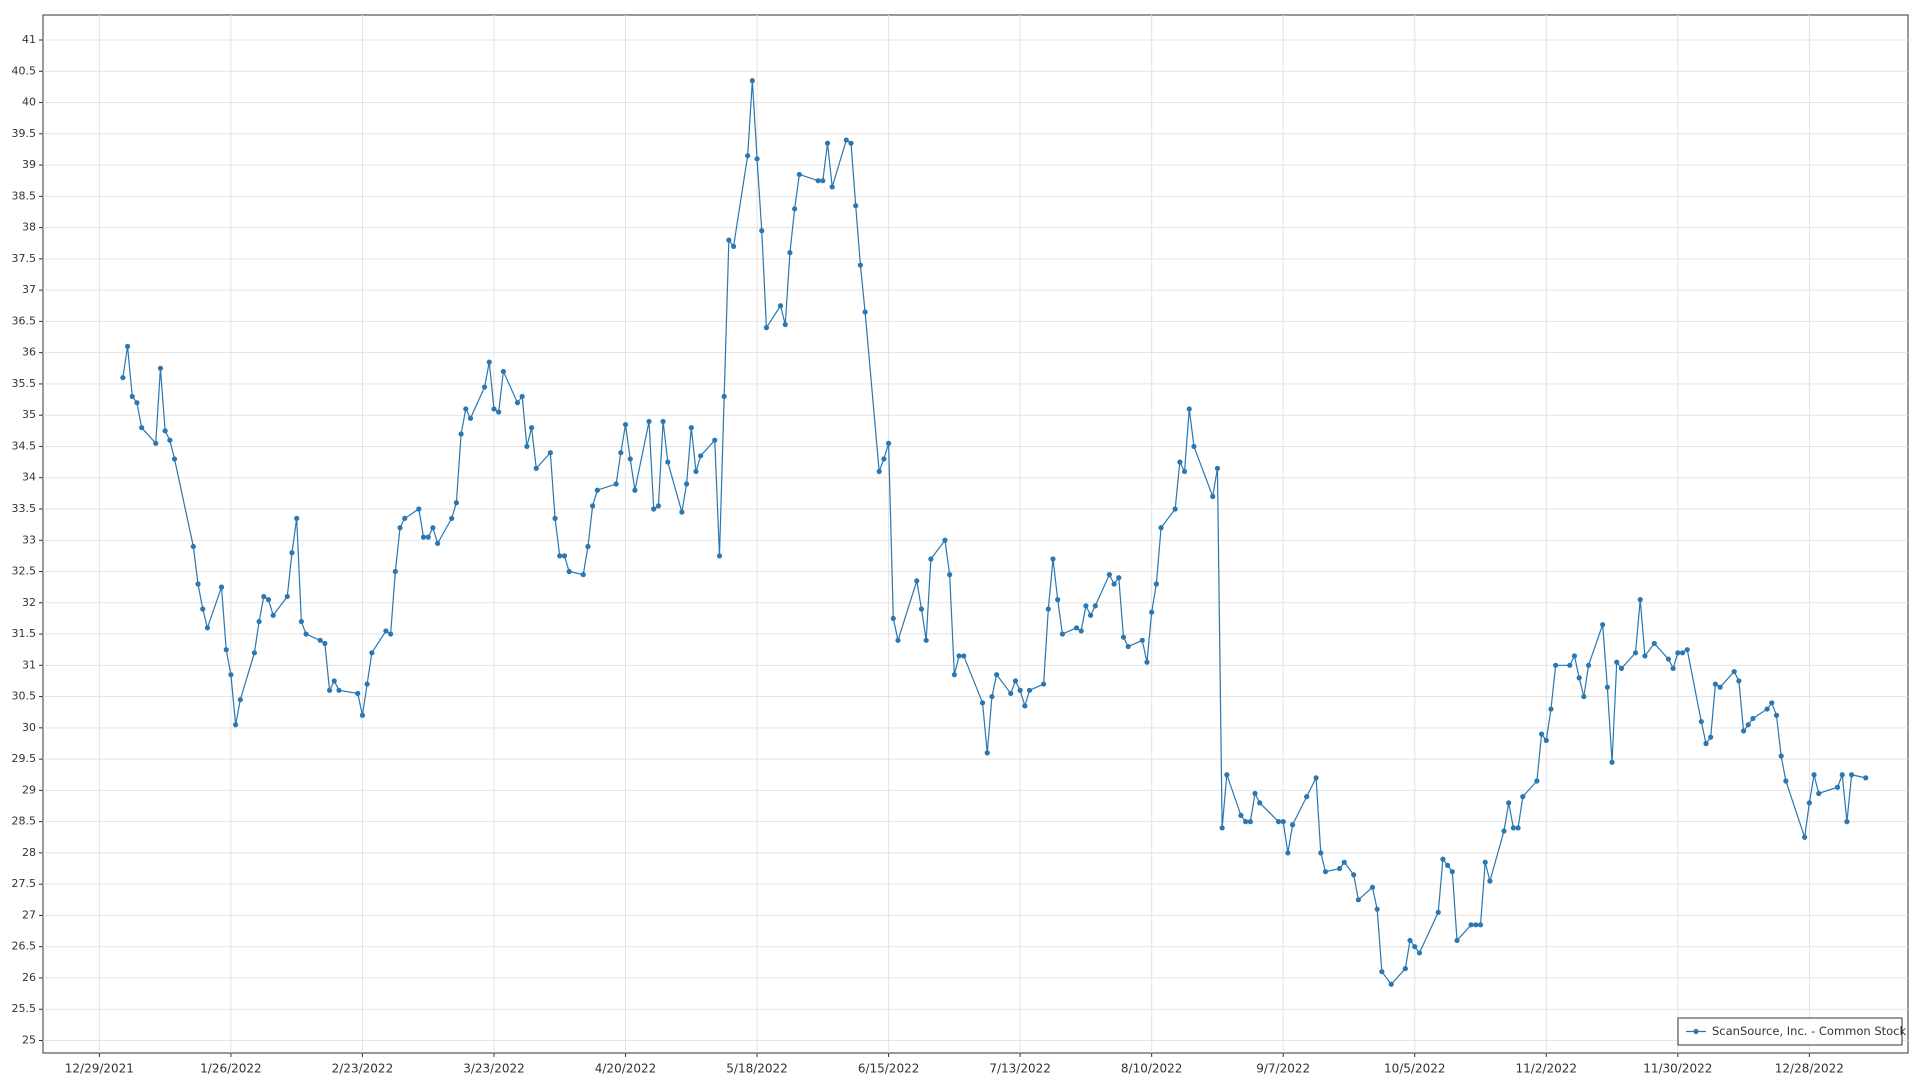 The image size is (1920, 1080). Describe the element at coordinates (24, 508) in the screenshot. I see `y-tick-label: 33.5` at that location.